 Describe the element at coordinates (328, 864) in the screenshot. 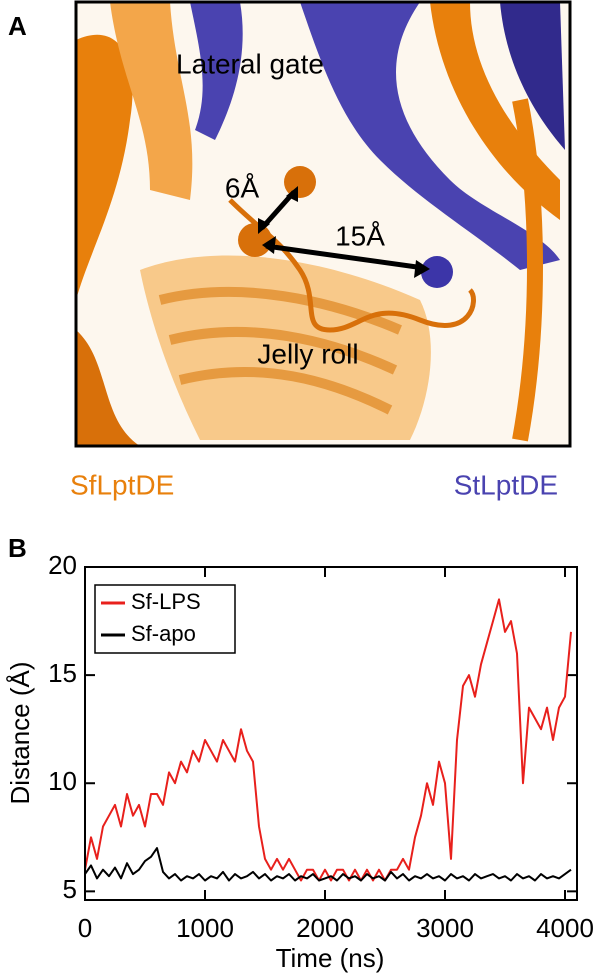

I see `data-line` at that location.